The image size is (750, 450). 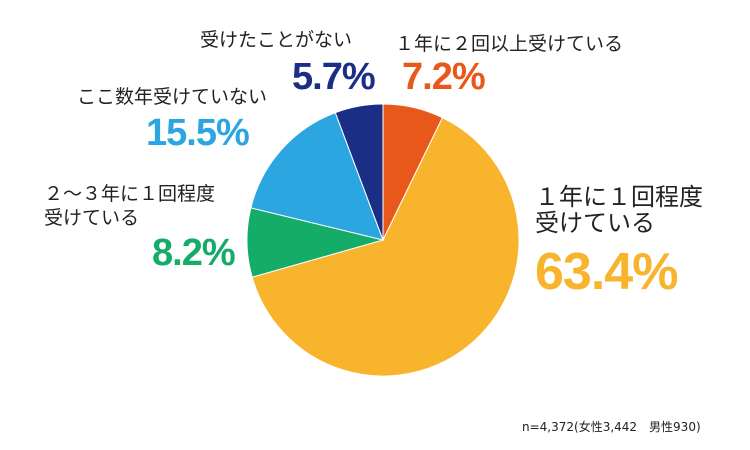 I want to click on label-once-a-year-line2: 受けている, so click(x=595, y=223).